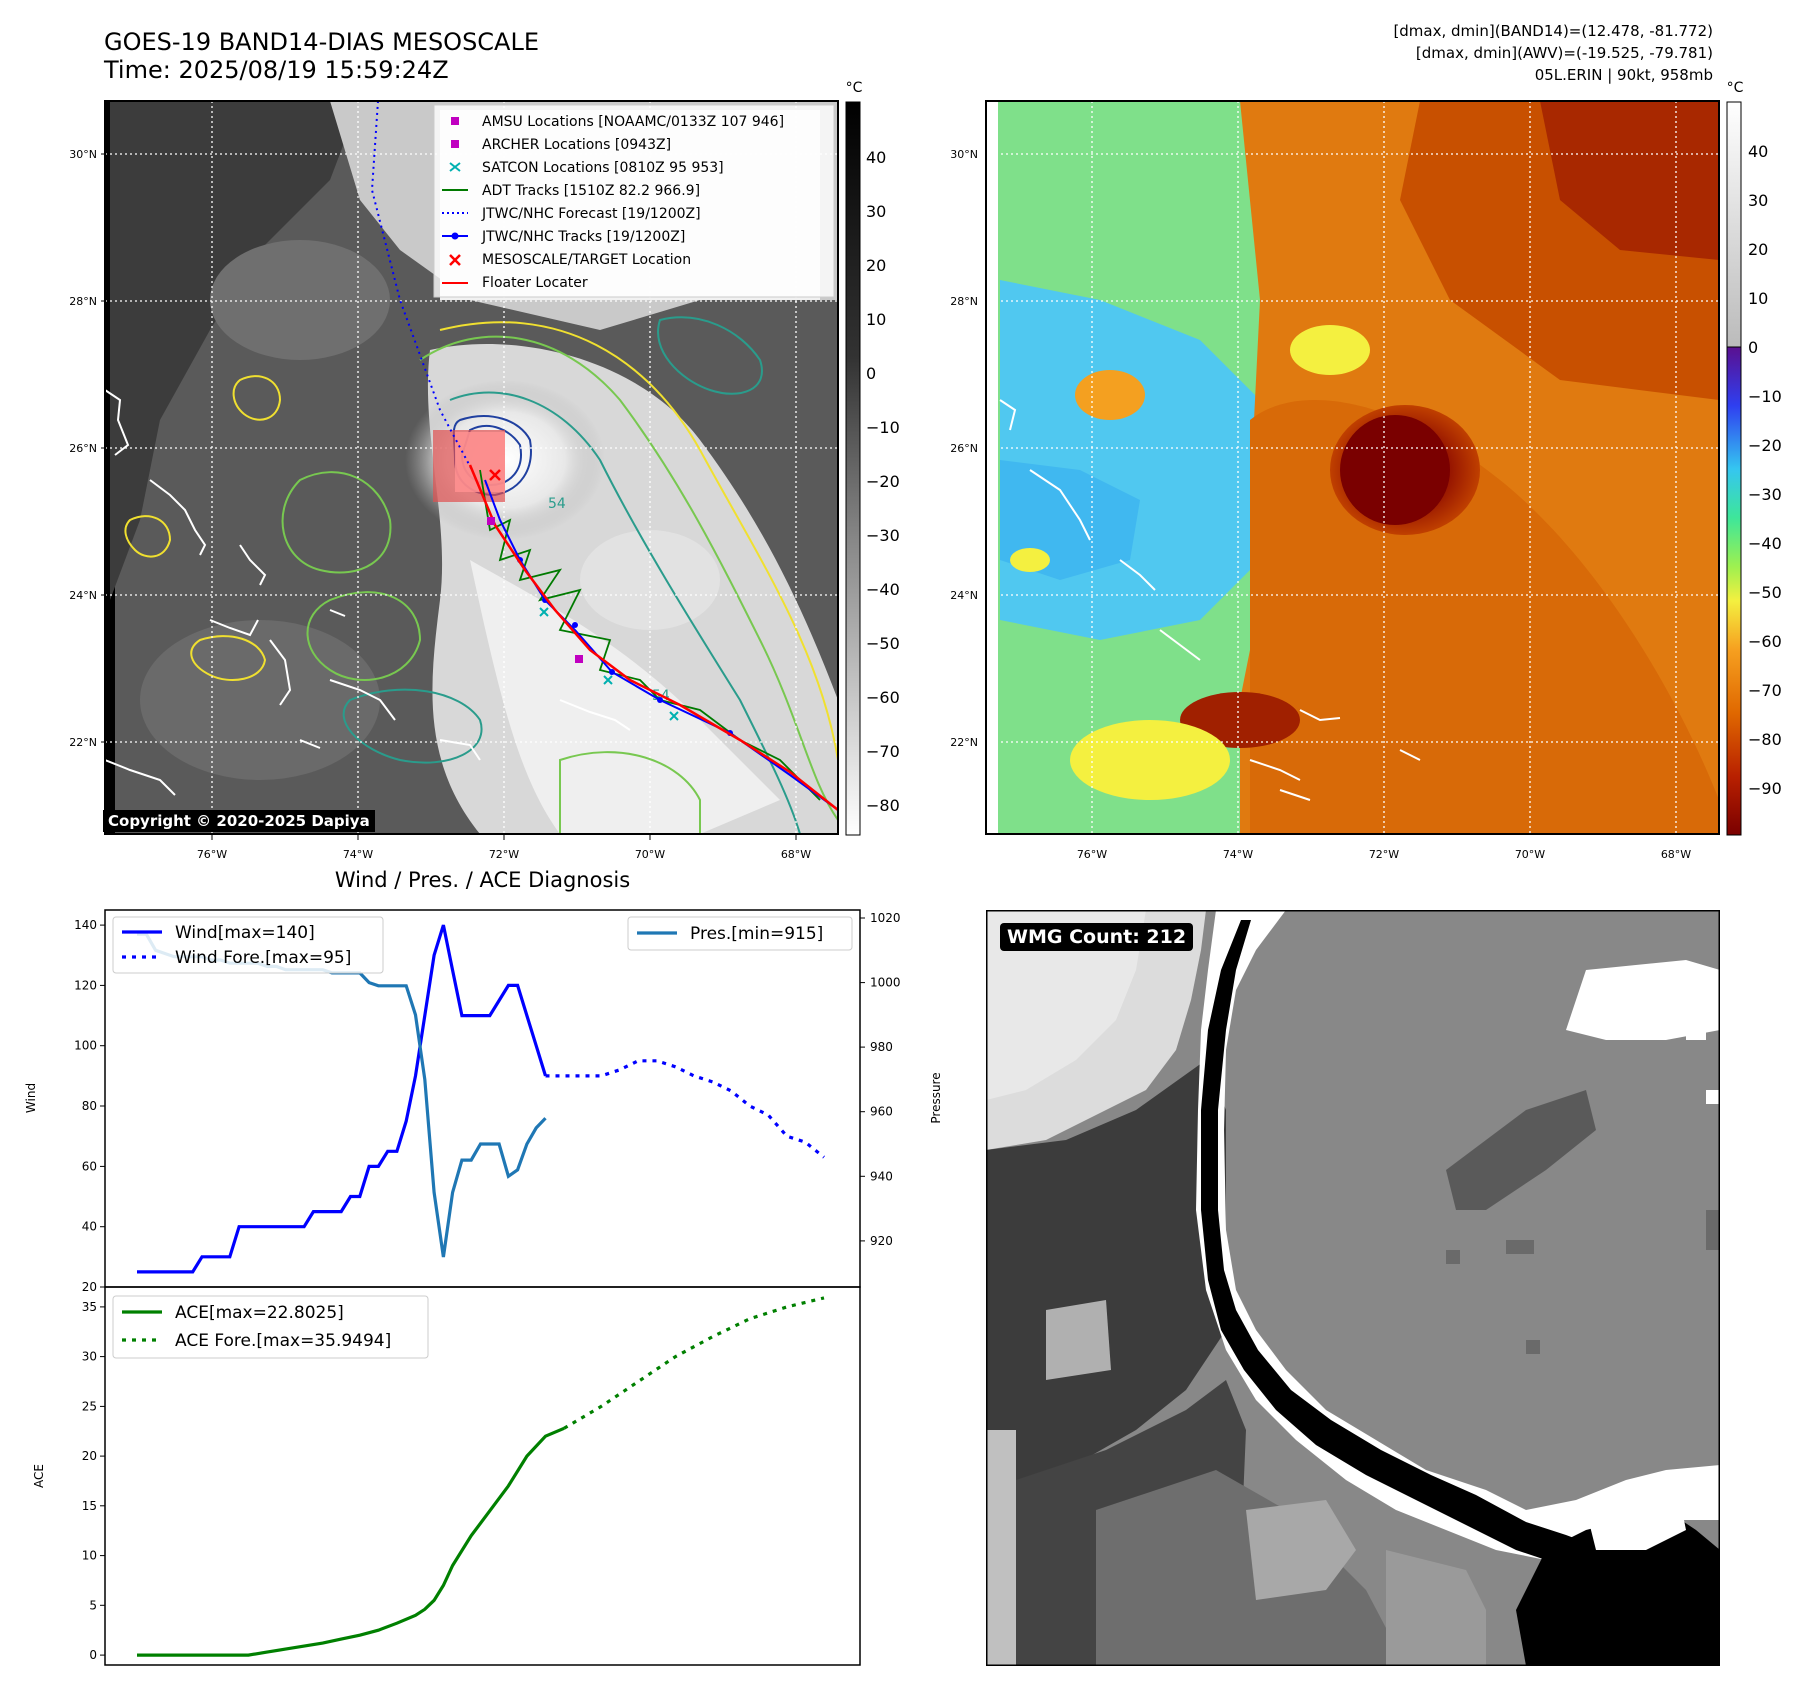  Describe the element at coordinates (89, 1456) in the screenshot. I see `ace-tick-3: 20` at that location.